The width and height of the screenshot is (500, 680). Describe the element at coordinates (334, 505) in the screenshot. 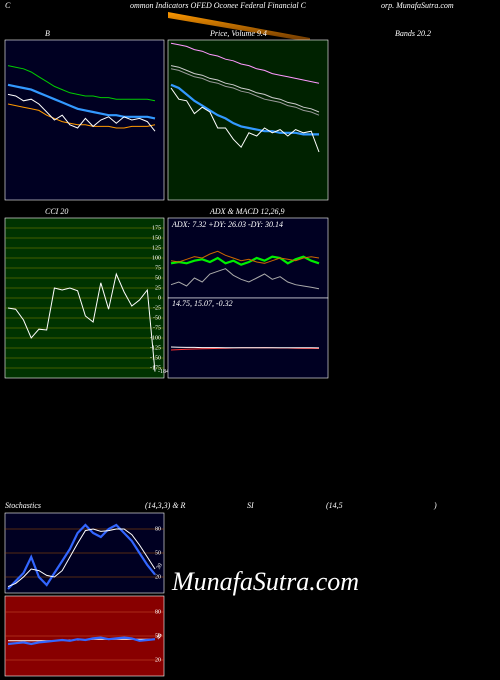

I see `panel-title-part: (14,5` at that location.